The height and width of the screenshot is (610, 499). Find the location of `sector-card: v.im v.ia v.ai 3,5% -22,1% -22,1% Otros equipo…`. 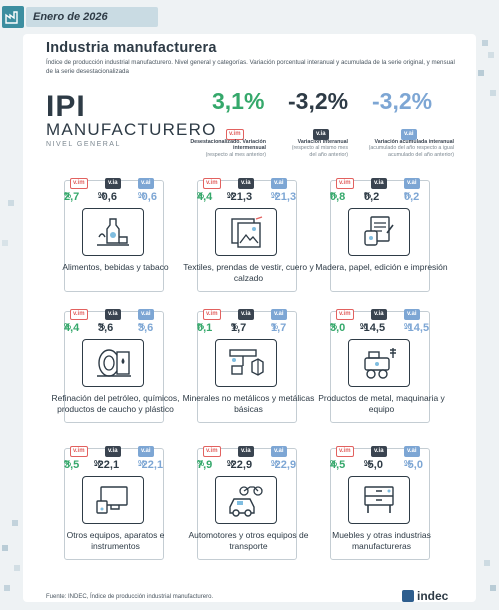

sector-card: v.im v.ia v.ai 3,5% -22,1% -22,1% Otros equipo… is located at coordinates (115, 503).